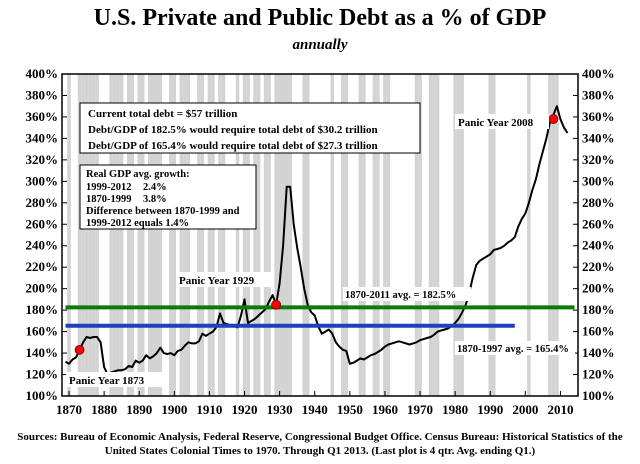 The width and height of the screenshot is (640, 464). Describe the element at coordinates (139, 409) in the screenshot. I see `x-tick-label: 1890` at that location.